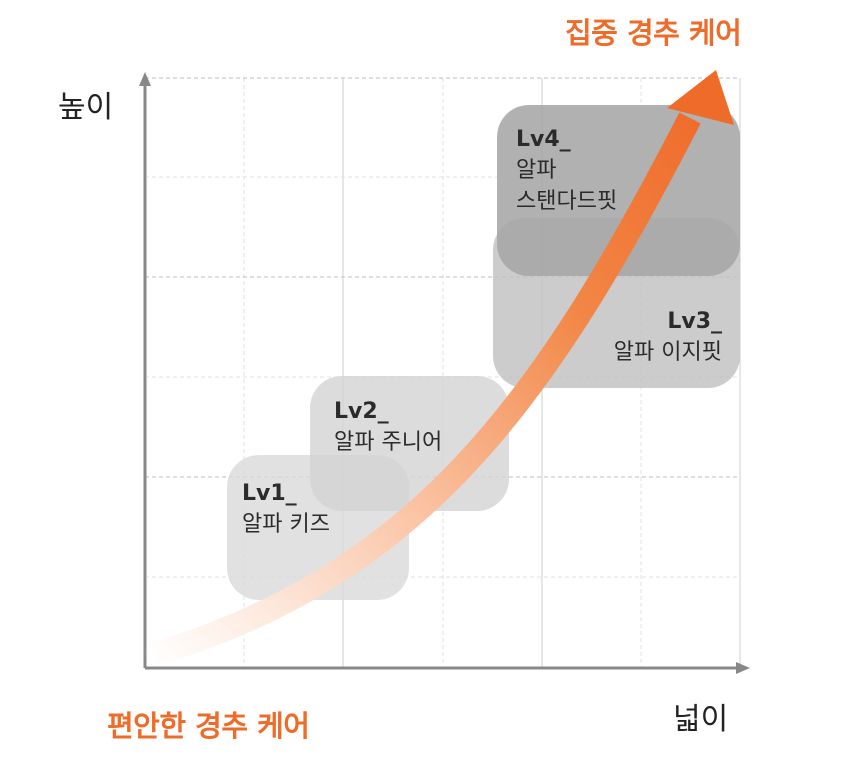 This screenshot has width=860, height=761. Describe the element at coordinates (269, 493) in the screenshot. I see `level-code: Lv1_` at that location.